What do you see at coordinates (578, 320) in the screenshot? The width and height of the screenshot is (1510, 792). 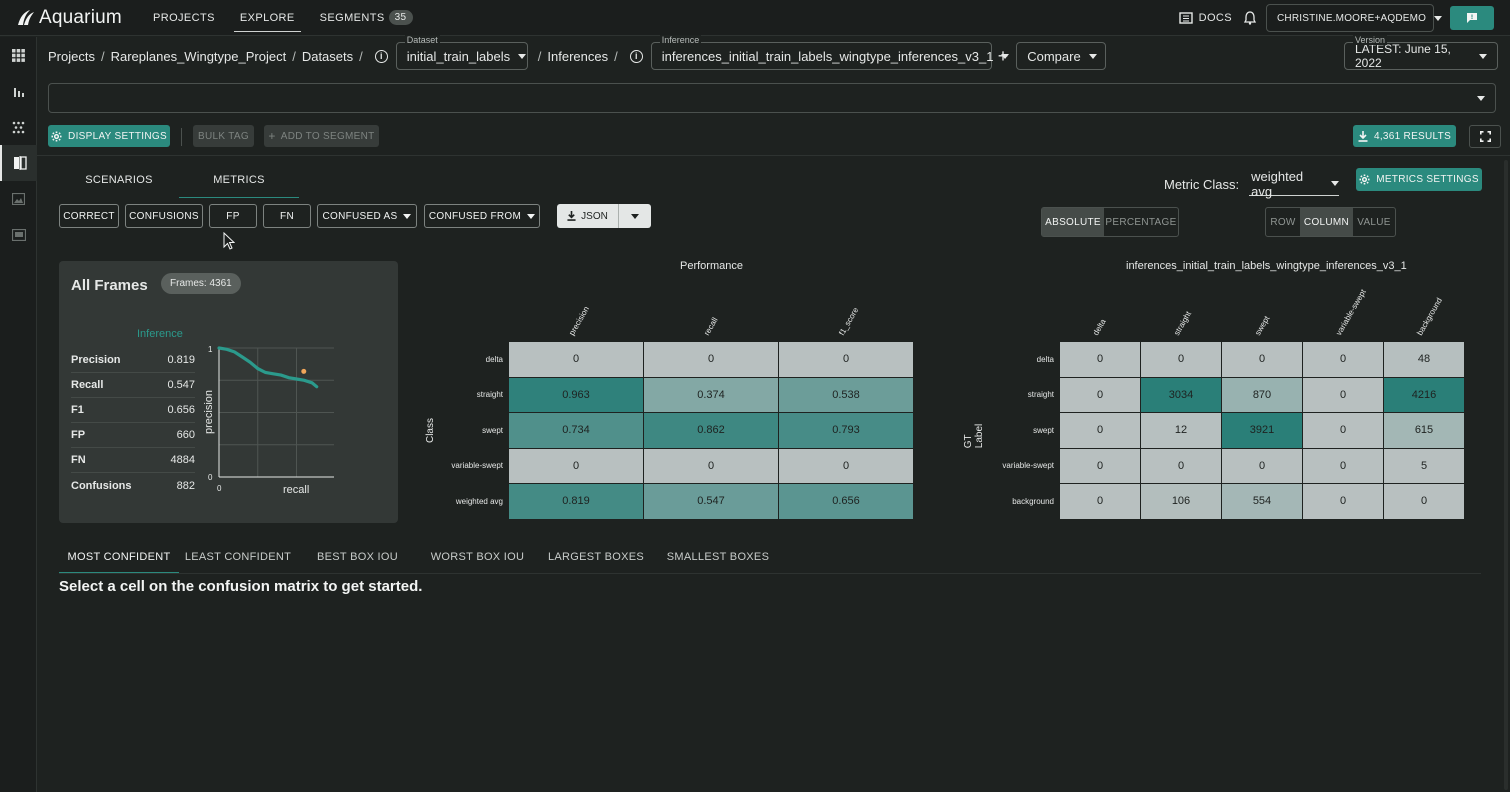 I see `column-label: precision` at bounding box center [578, 320].